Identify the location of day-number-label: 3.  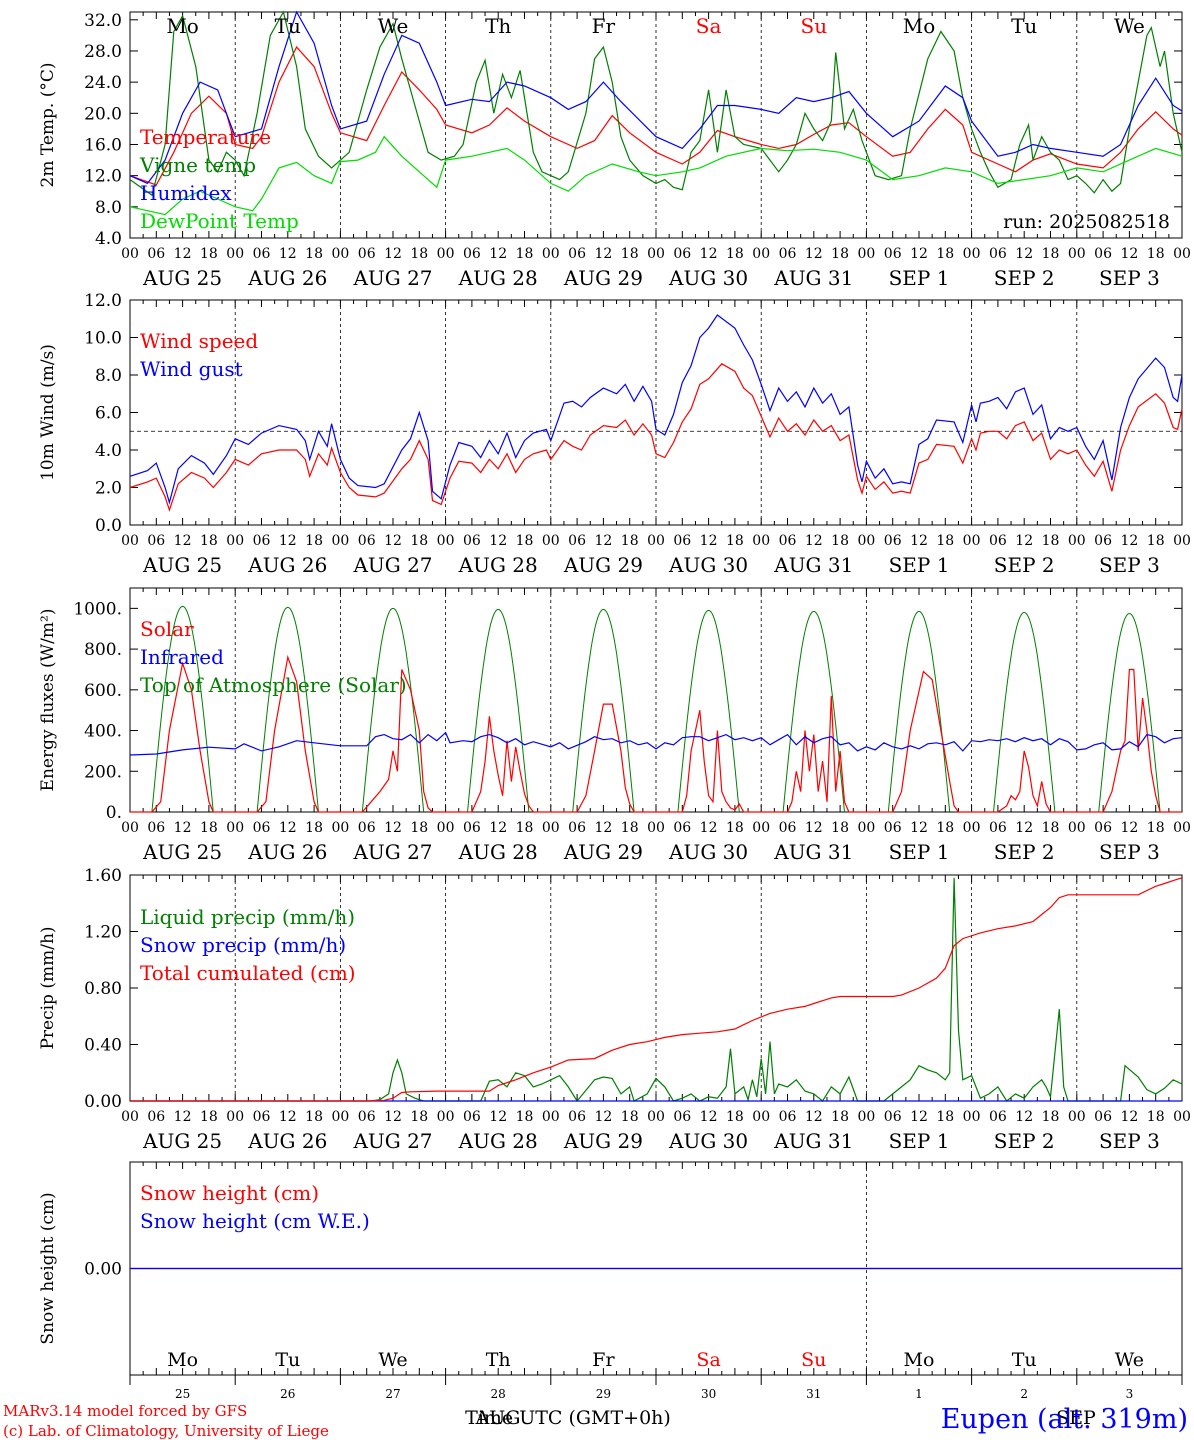
(1130, 1394).